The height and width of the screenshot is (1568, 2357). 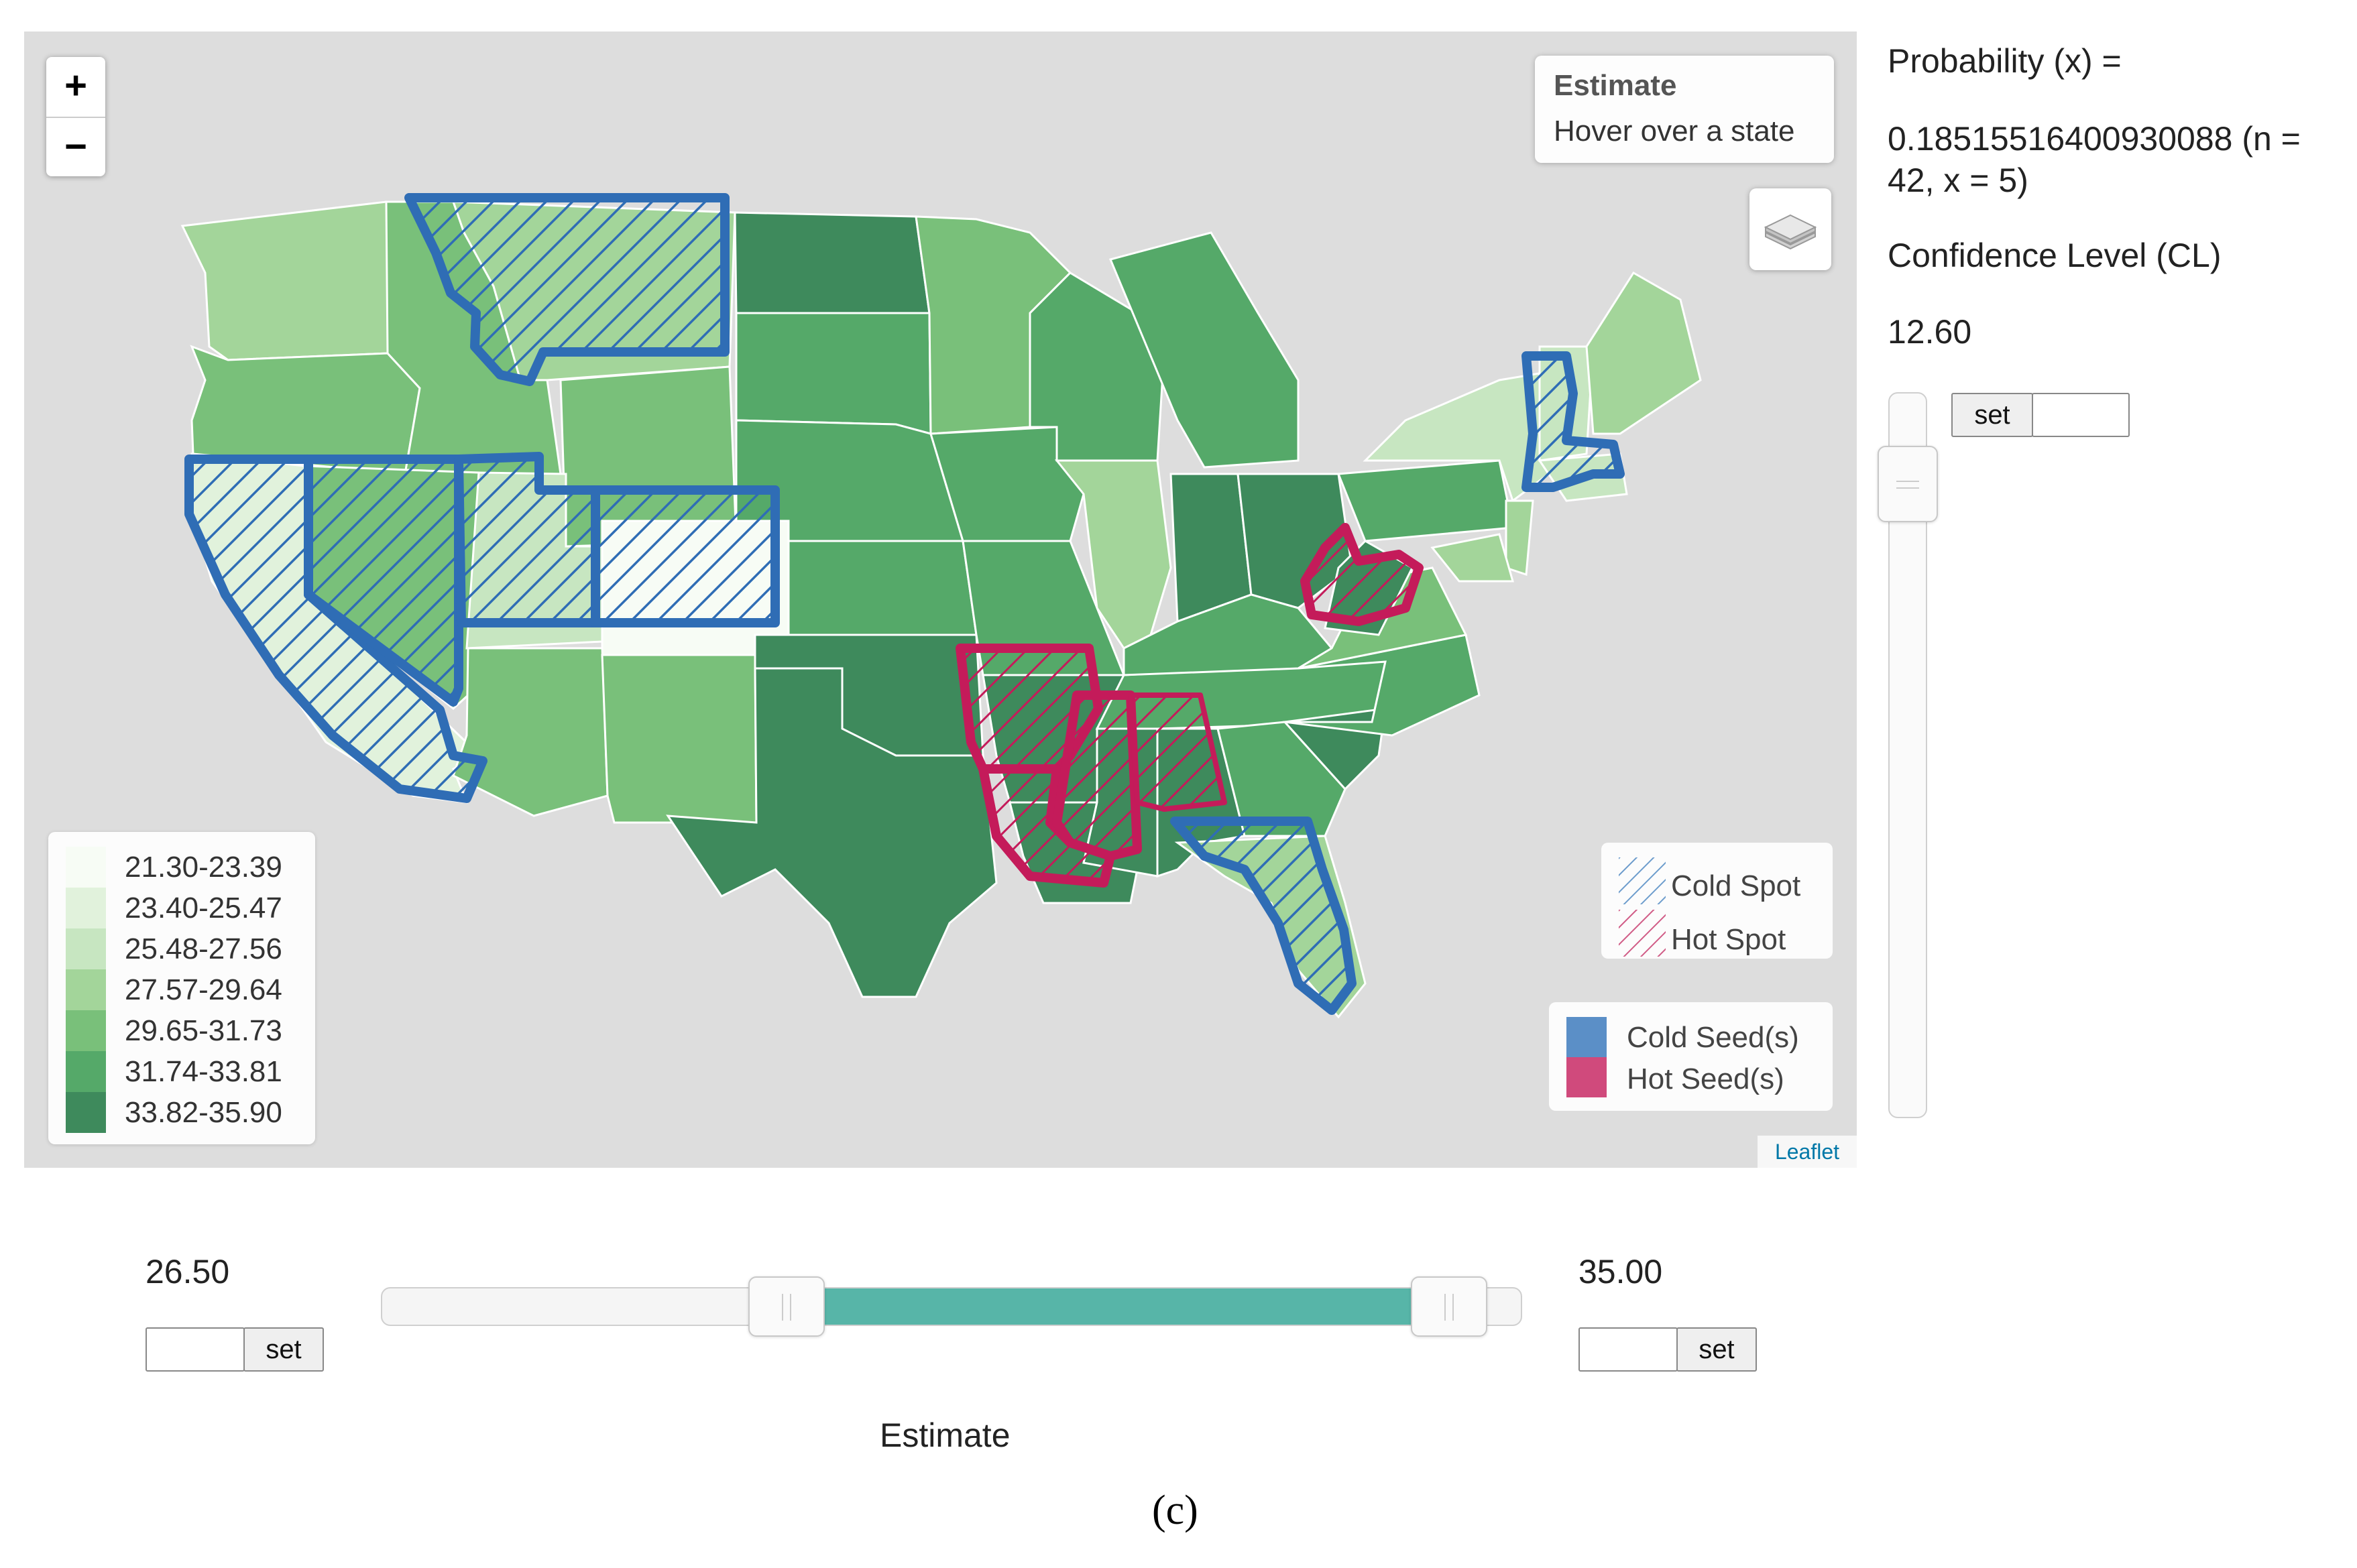 What do you see at coordinates (2005, 61) in the screenshot?
I see `probability-label: Probability (x) =` at bounding box center [2005, 61].